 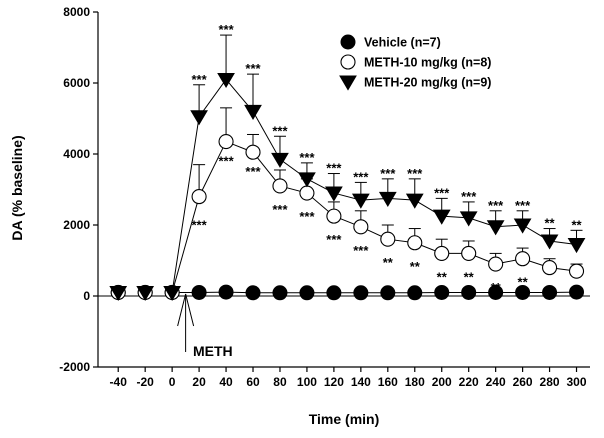 What do you see at coordinates (86, 296) in the screenshot?
I see `y-tick-label: 0` at bounding box center [86, 296].